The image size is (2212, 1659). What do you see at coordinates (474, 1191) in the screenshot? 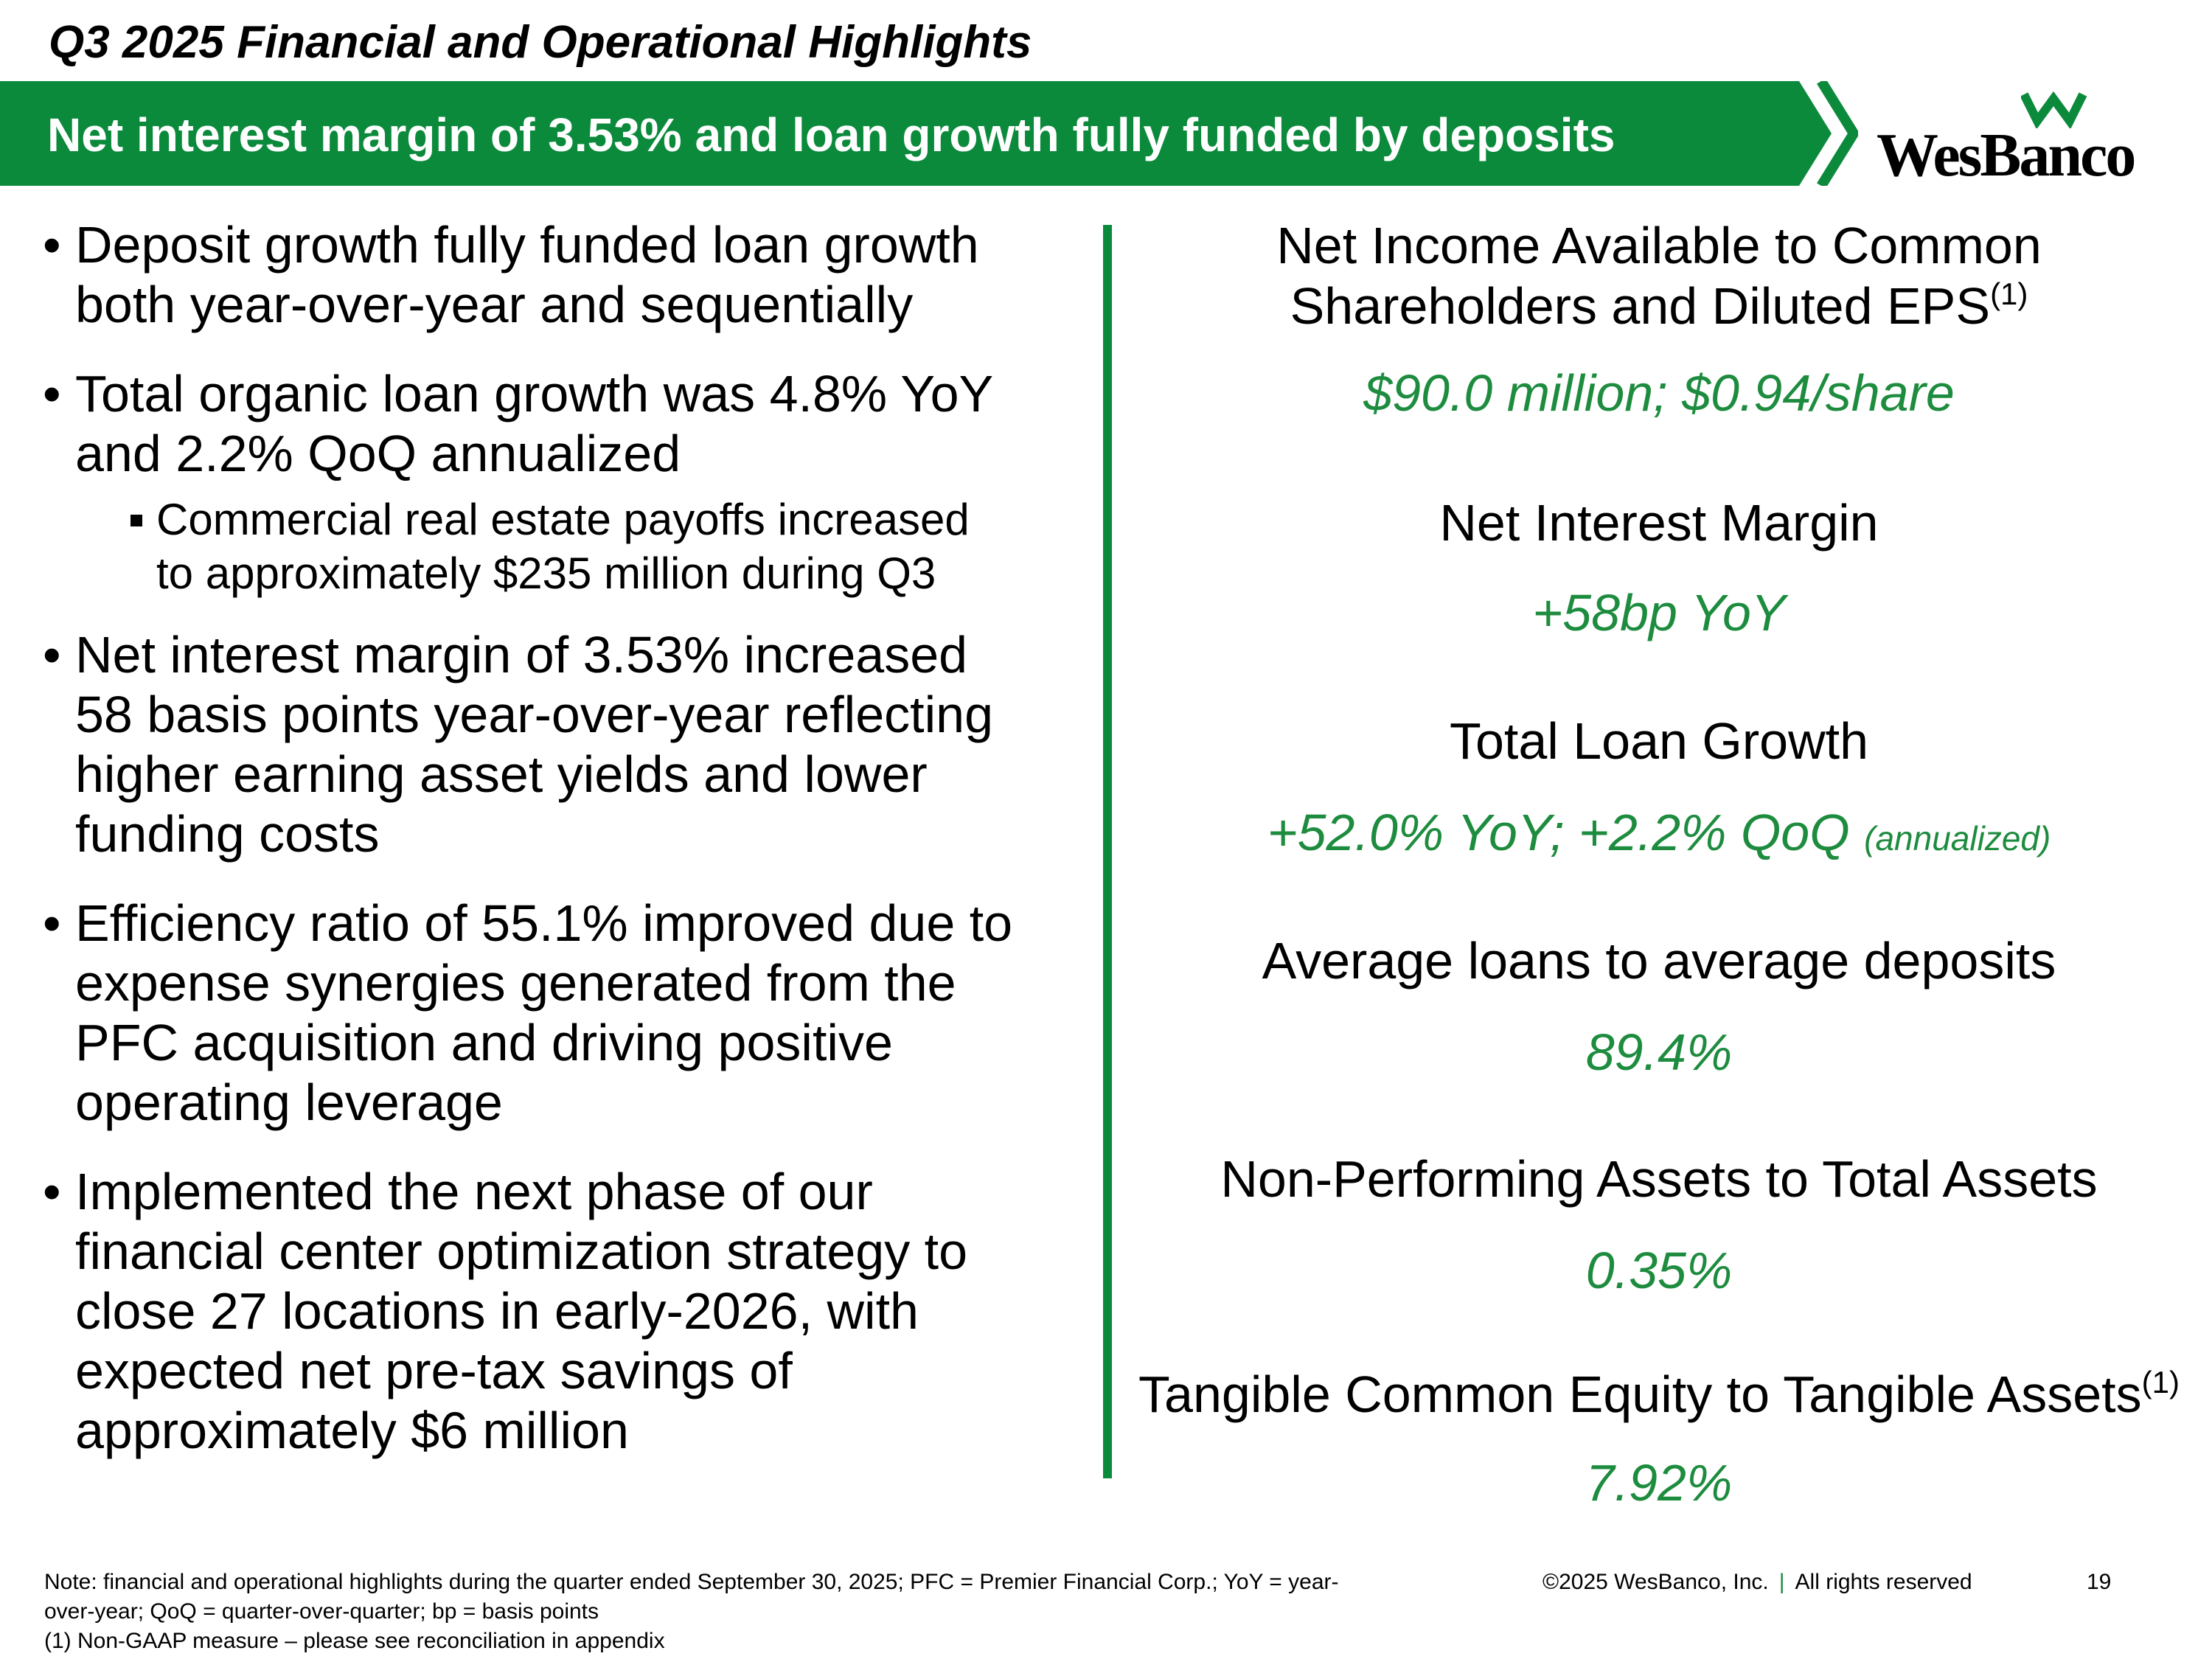
I see `bullet-line: Implemented the next phase of our` at bounding box center [474, 1191].